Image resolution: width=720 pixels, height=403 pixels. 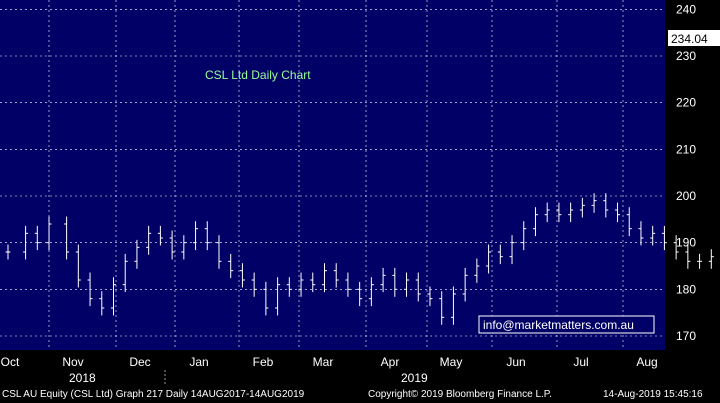 I want to click on year-label-2019: 2019, so click(x=414, y=378).